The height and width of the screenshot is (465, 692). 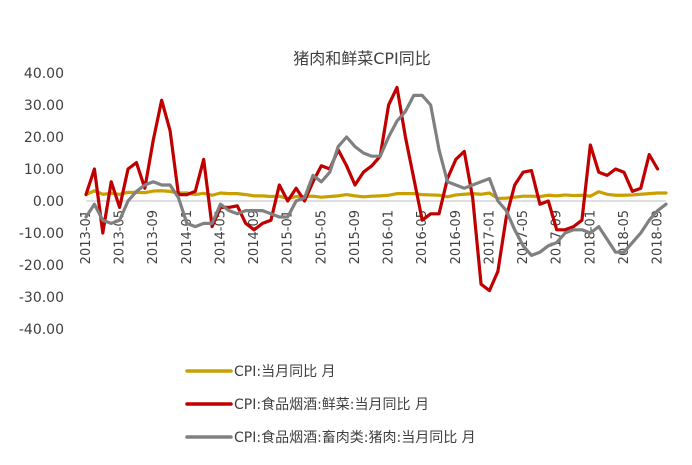 What do you see at coordinates (456, 237) in the screenshot?
I see `x-tick-label: 2016-09` at bounding box center [456, 237].